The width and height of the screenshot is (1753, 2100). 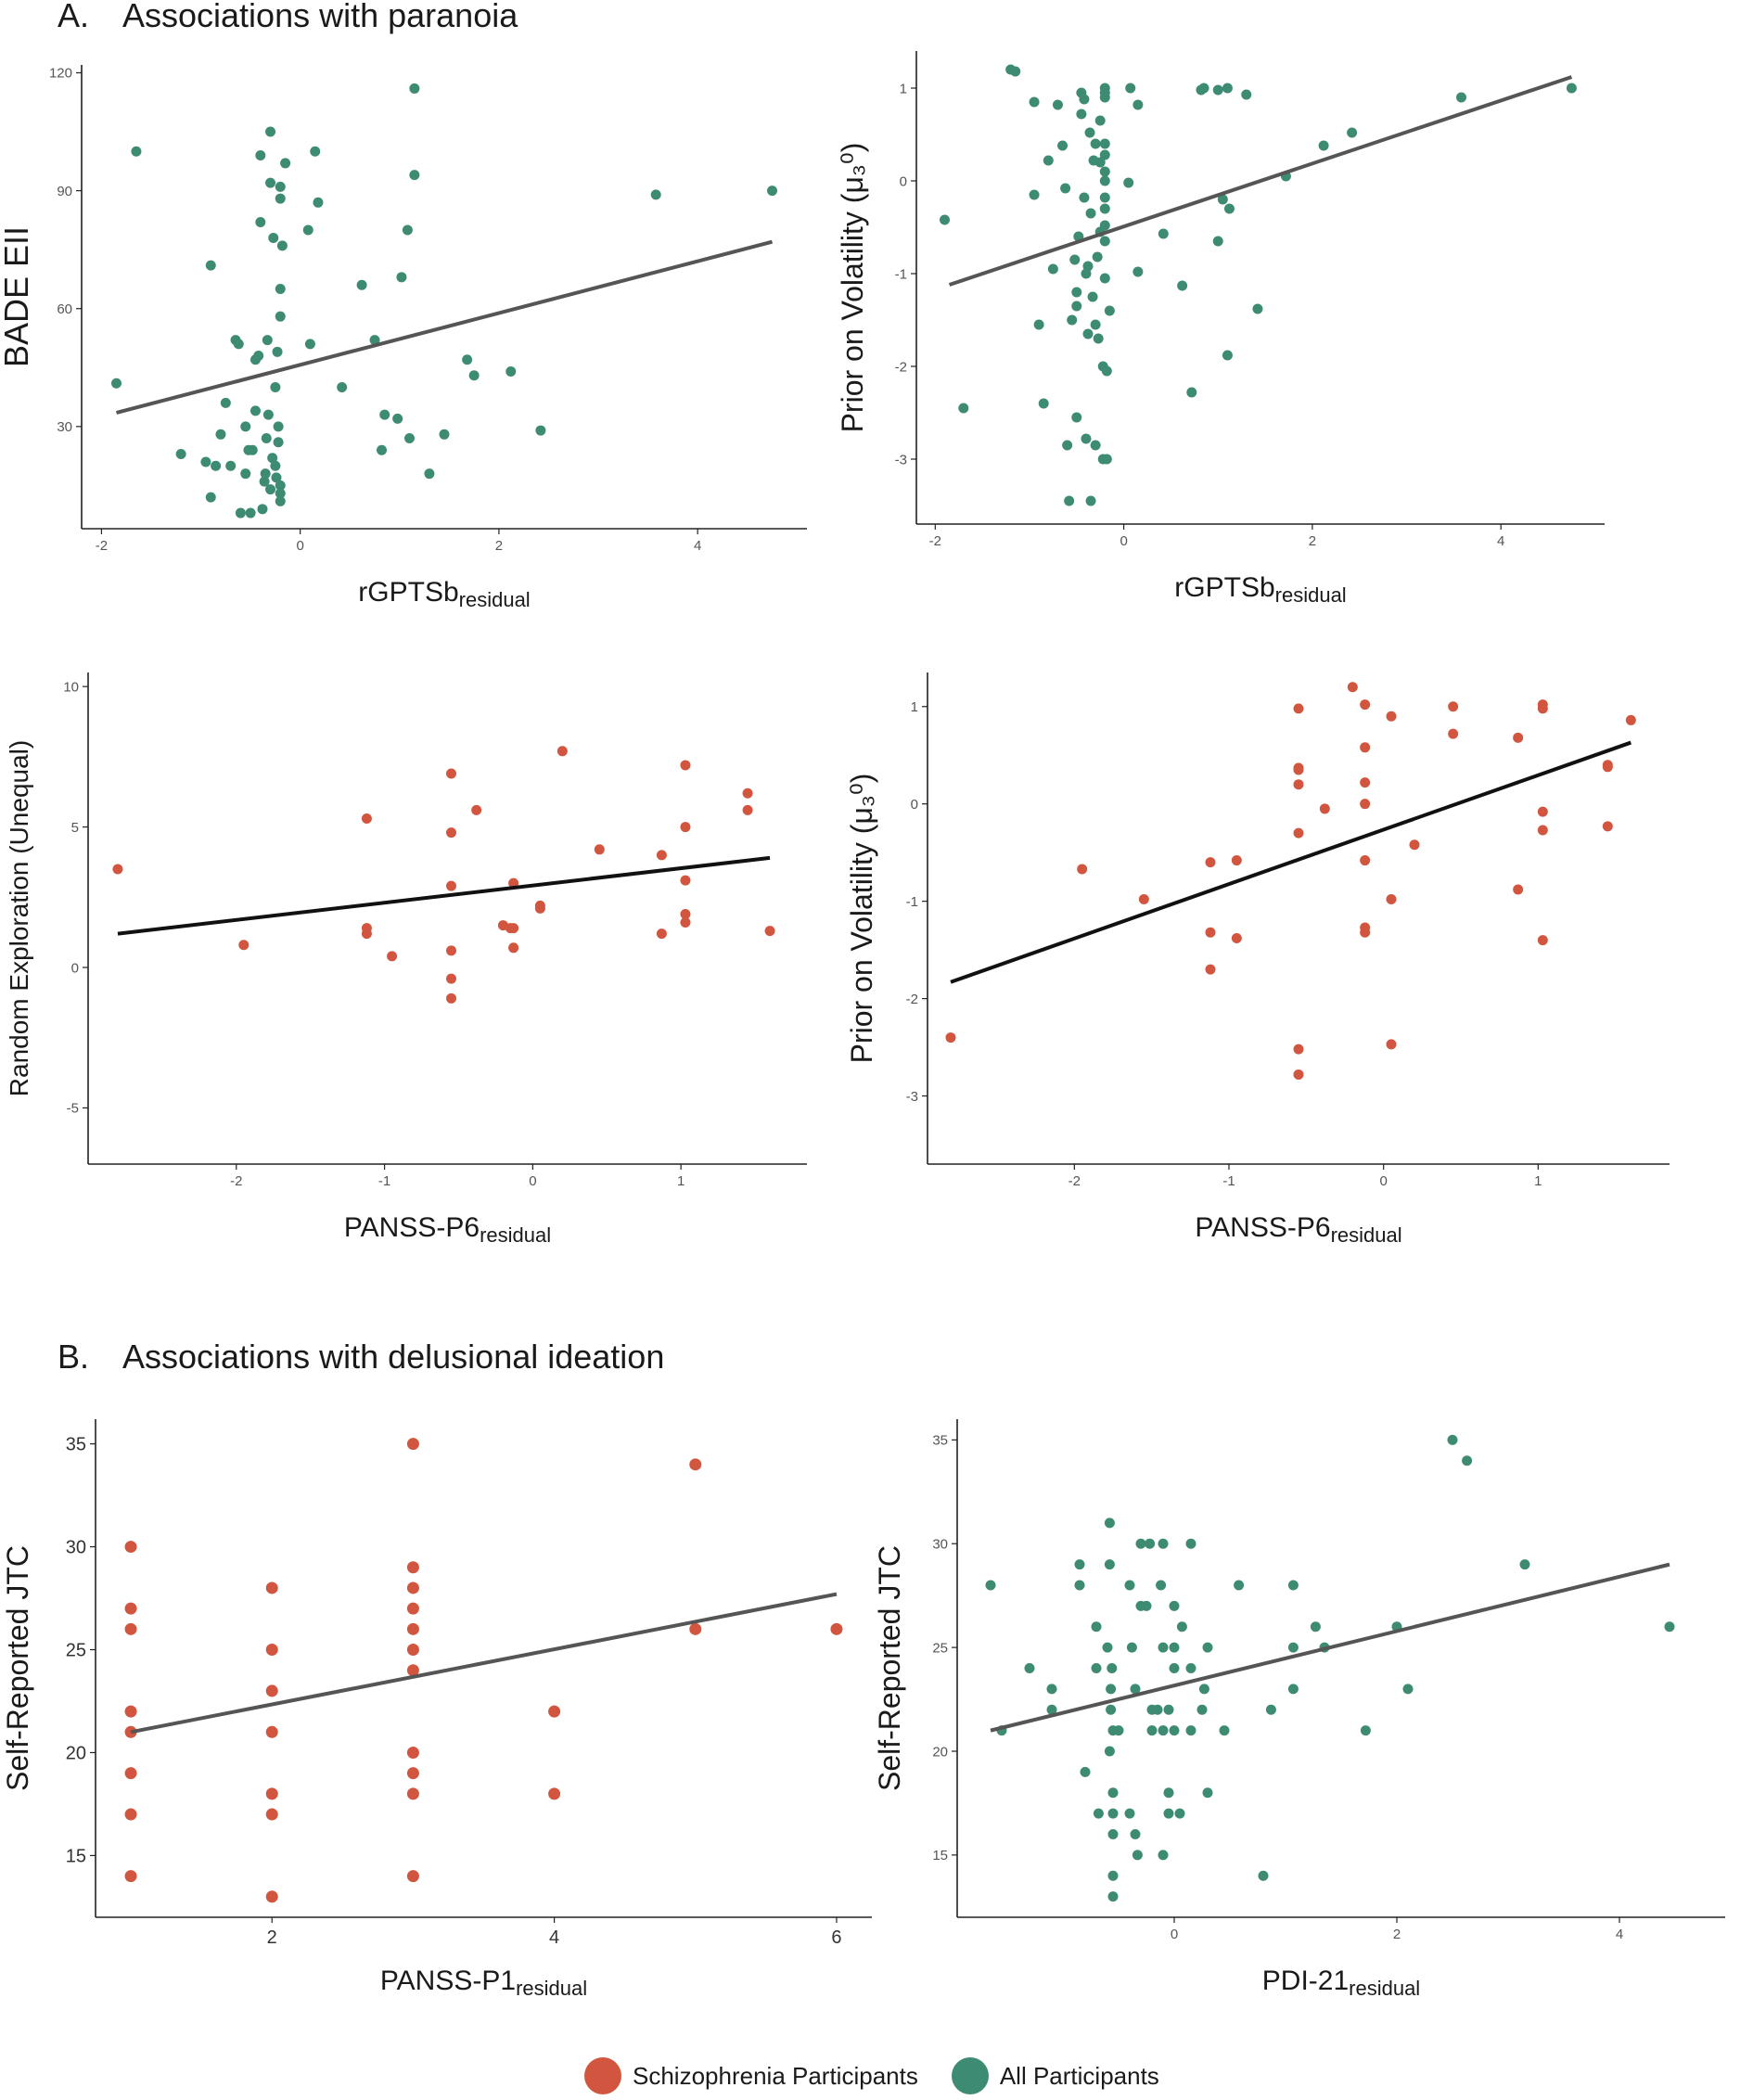 What do you see at coordinates (74, 17) in the screenshot?
I see `section-a-letter: A.` at bounding box center [74, 17].